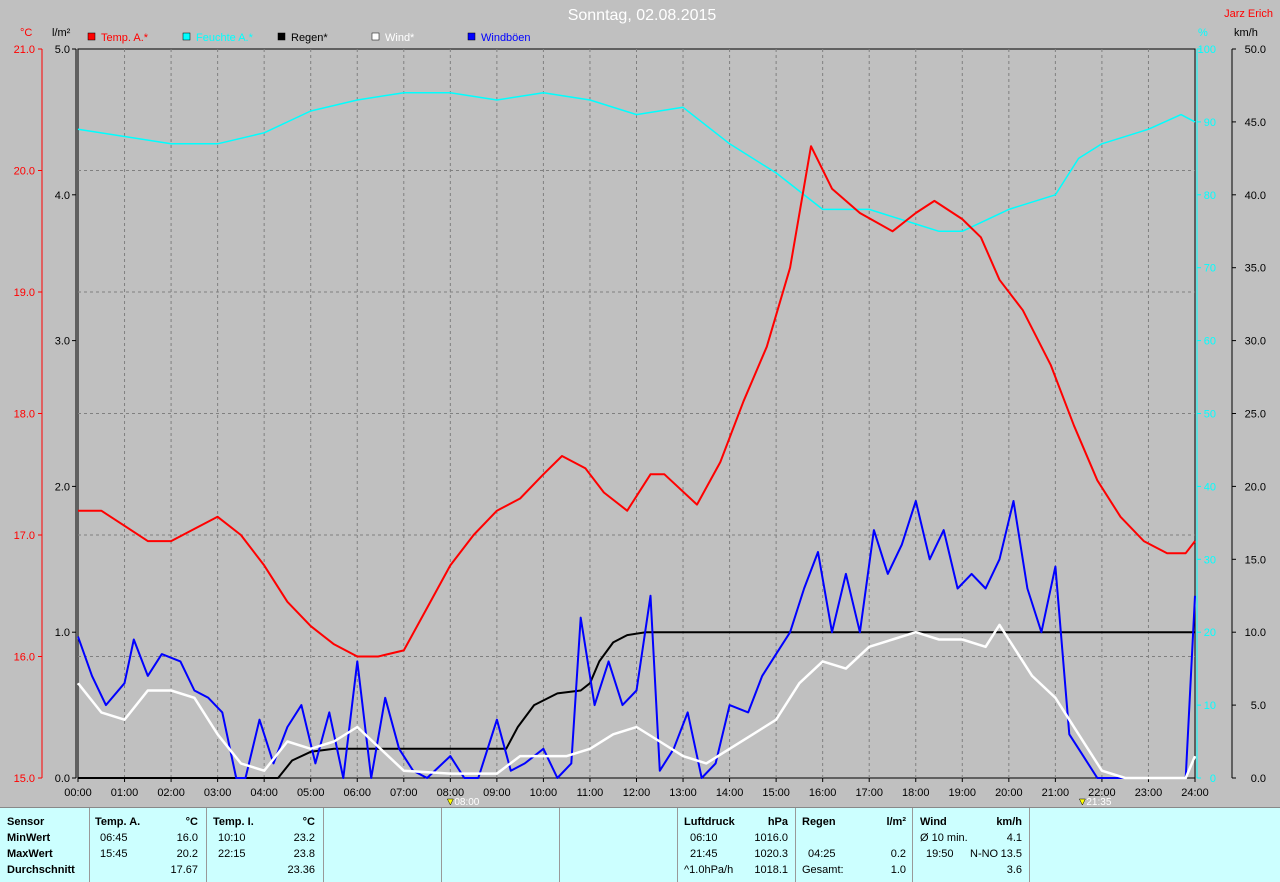 The width and height of the screenshot is (1280, 882). What do you see at coordinates (114, 838) in the screenshot?
I see `temp-a-min-time: 06:45` at bounding box center [114, 838].